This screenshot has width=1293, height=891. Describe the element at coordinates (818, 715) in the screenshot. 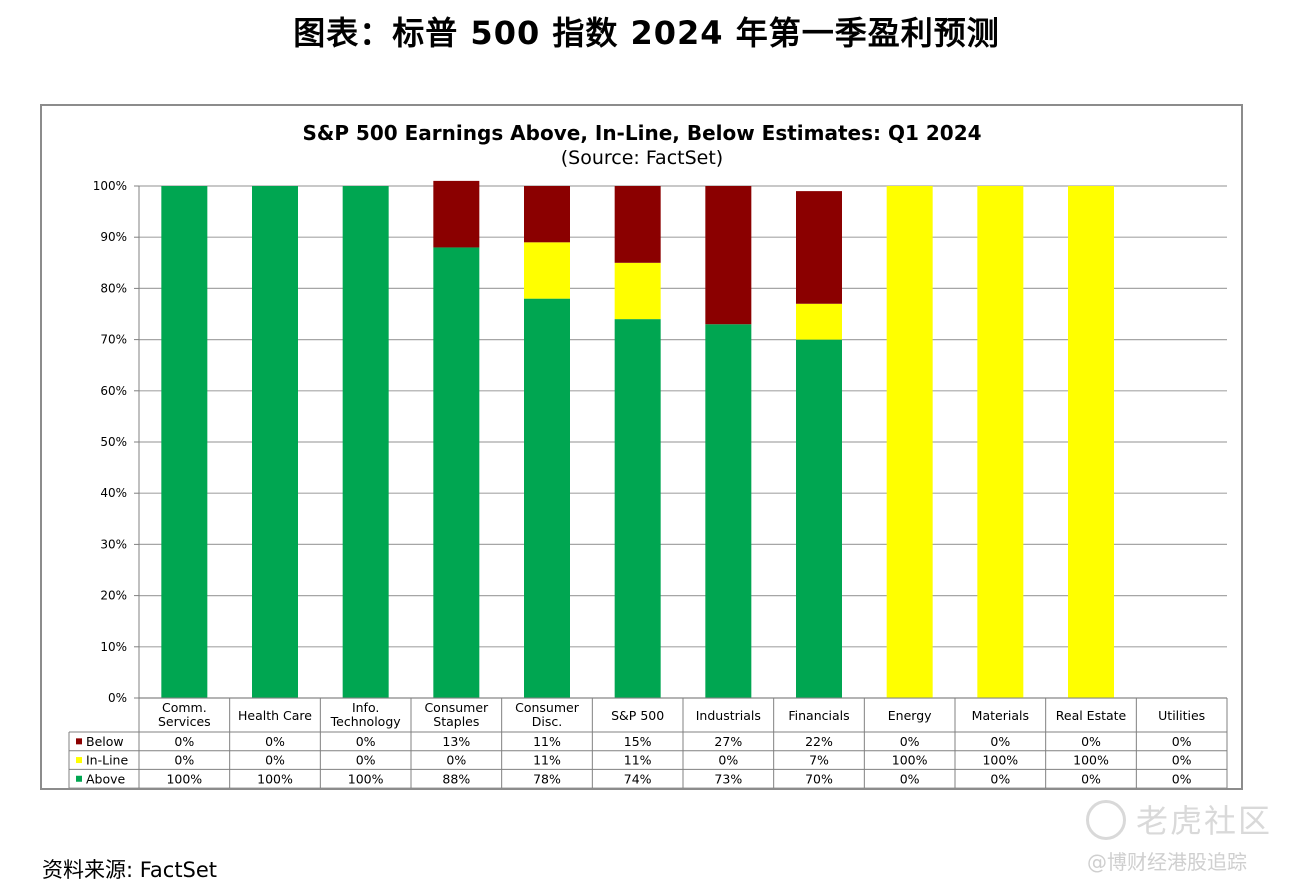

I see `category-label: Financials` at that location.